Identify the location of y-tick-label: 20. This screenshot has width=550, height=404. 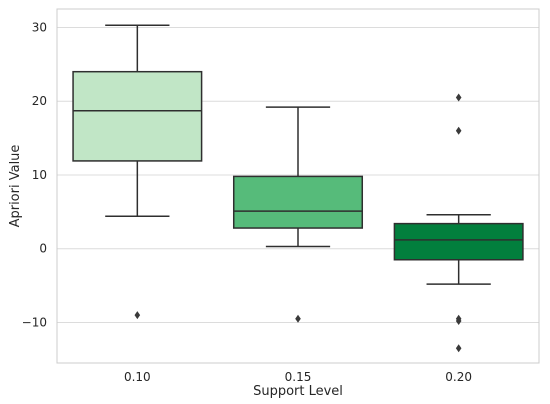
(39, 101).